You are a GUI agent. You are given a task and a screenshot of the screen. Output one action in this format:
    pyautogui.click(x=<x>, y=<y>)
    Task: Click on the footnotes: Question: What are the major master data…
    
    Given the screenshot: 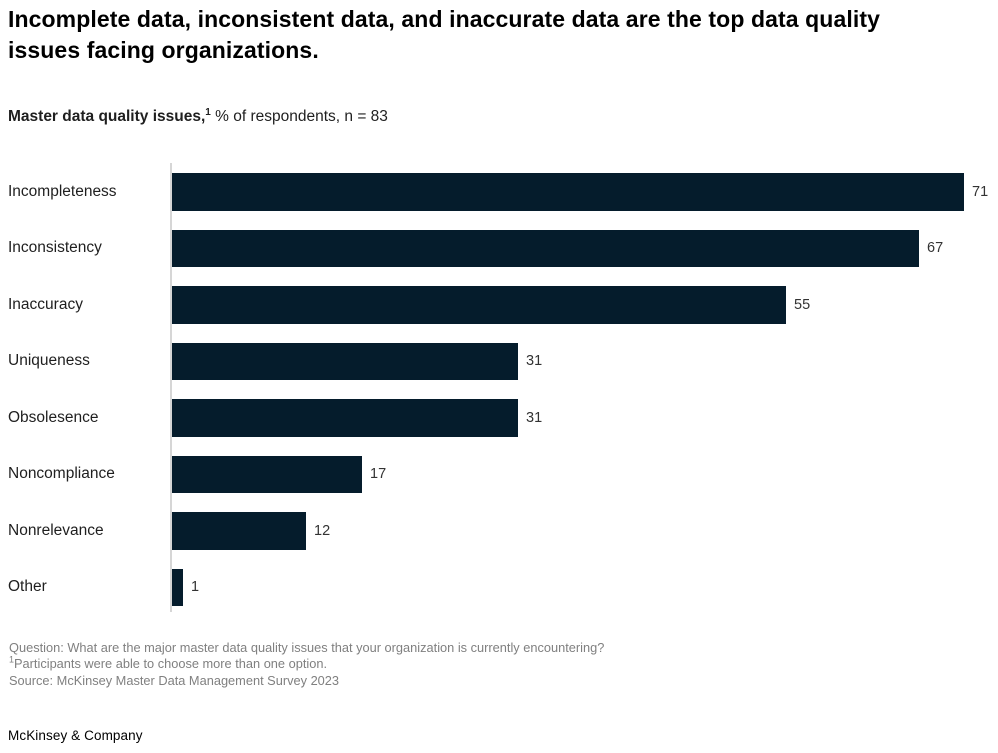 What is the action you would take?
    pyautogui.click(x=409, y=664)
    